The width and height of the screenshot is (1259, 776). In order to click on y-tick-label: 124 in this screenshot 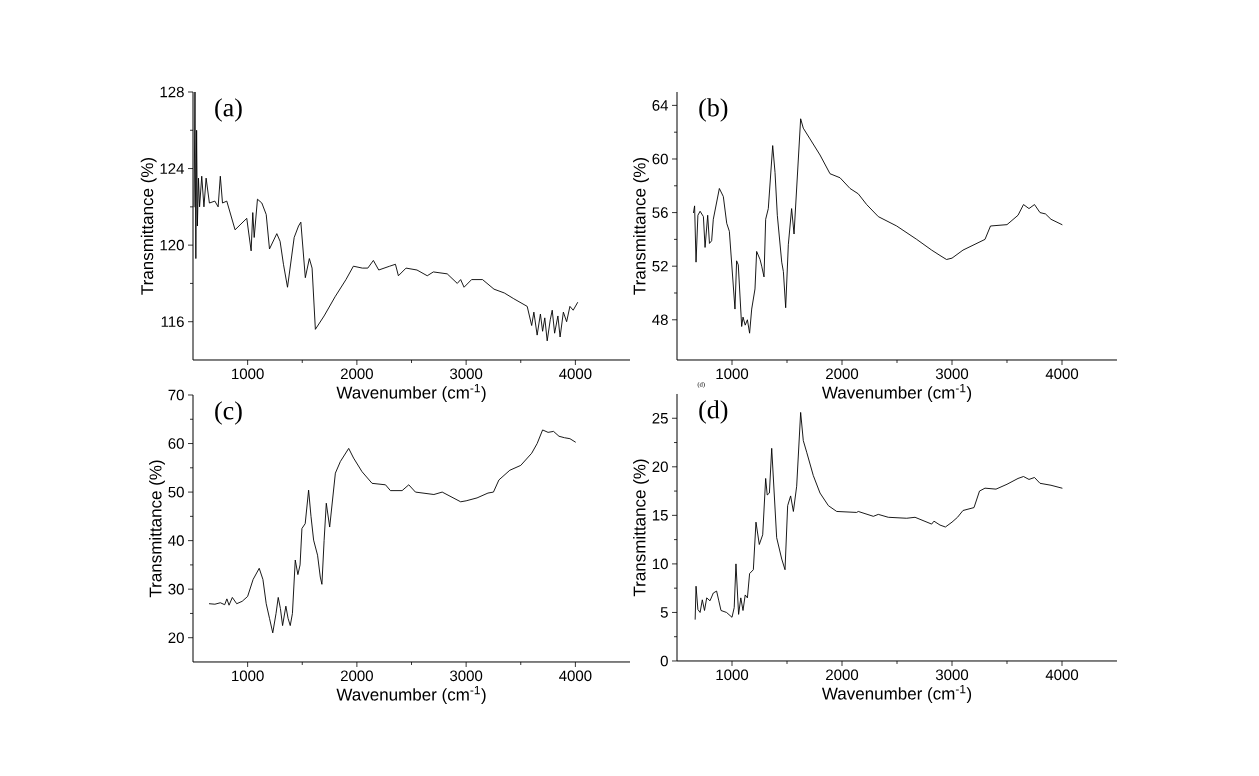, I will do `click(172, 168)`.